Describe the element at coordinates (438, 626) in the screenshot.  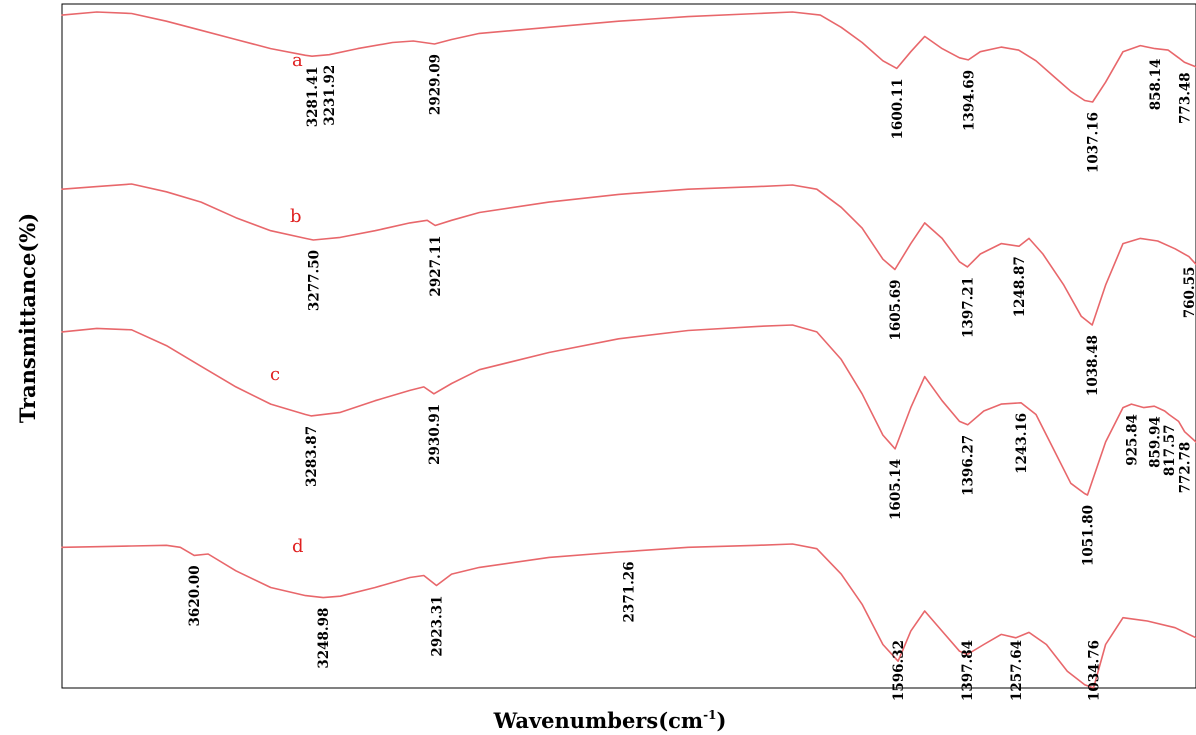
I see `peak-label-d-2: 2923.31` at that location.